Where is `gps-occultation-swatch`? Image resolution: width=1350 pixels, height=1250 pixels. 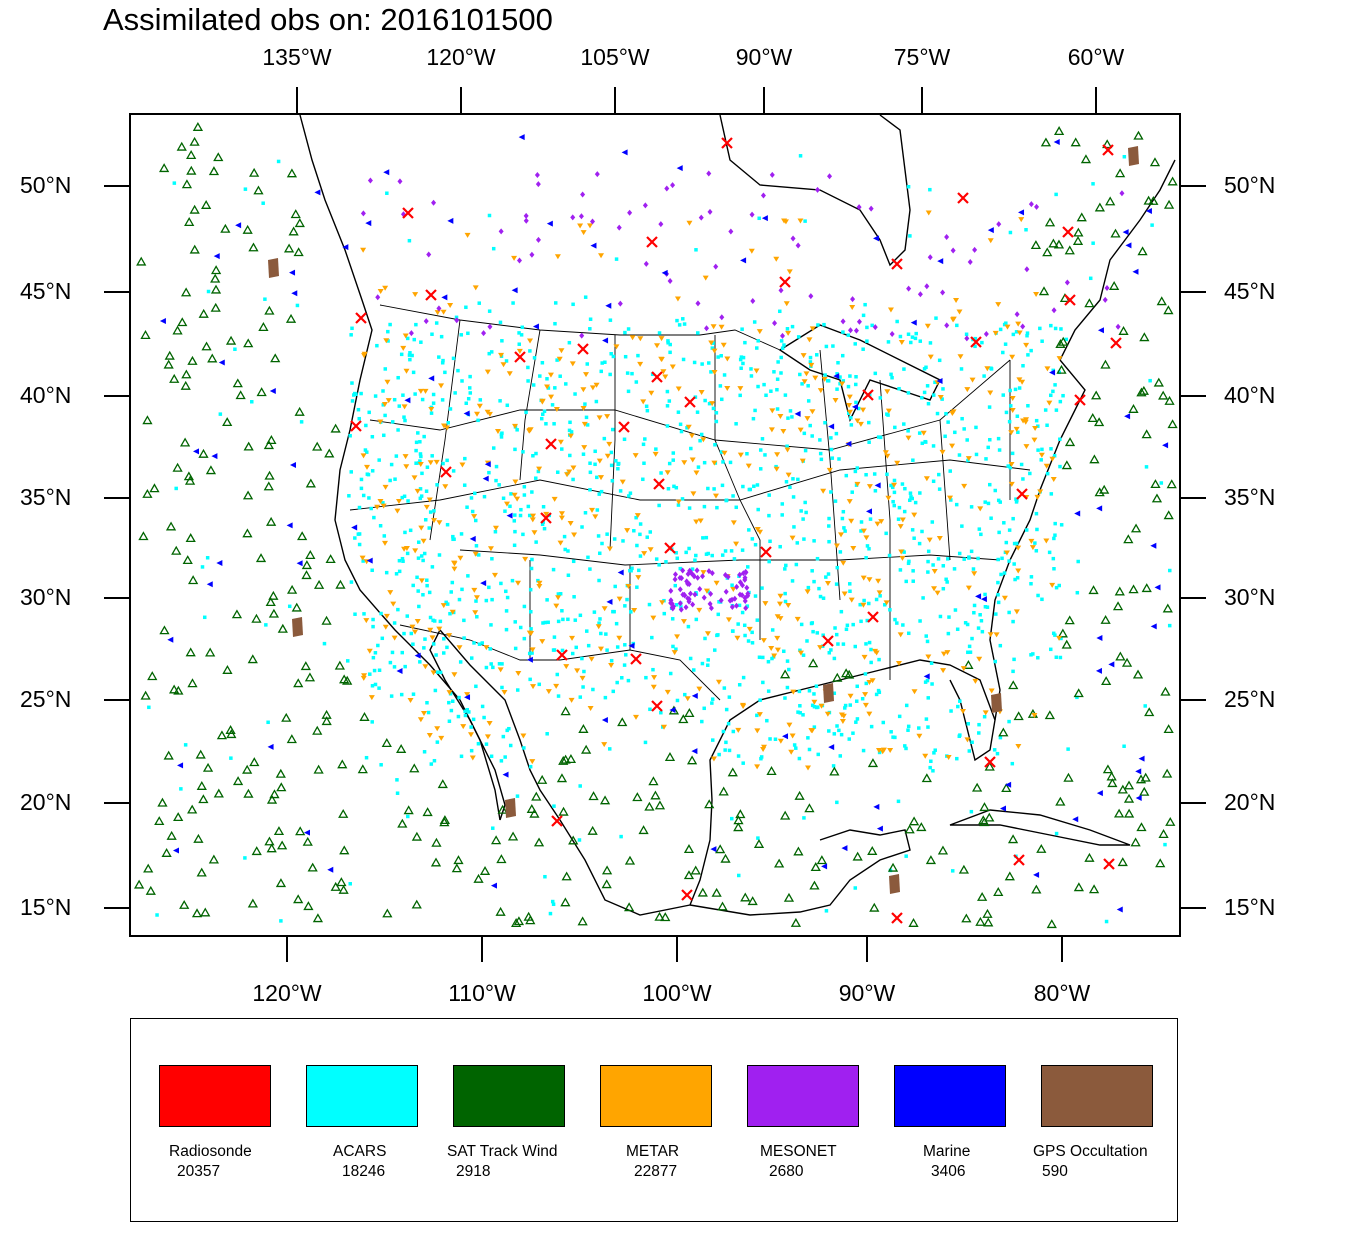
gps-occultation-swatch is located at coordinates (1097, 1096).